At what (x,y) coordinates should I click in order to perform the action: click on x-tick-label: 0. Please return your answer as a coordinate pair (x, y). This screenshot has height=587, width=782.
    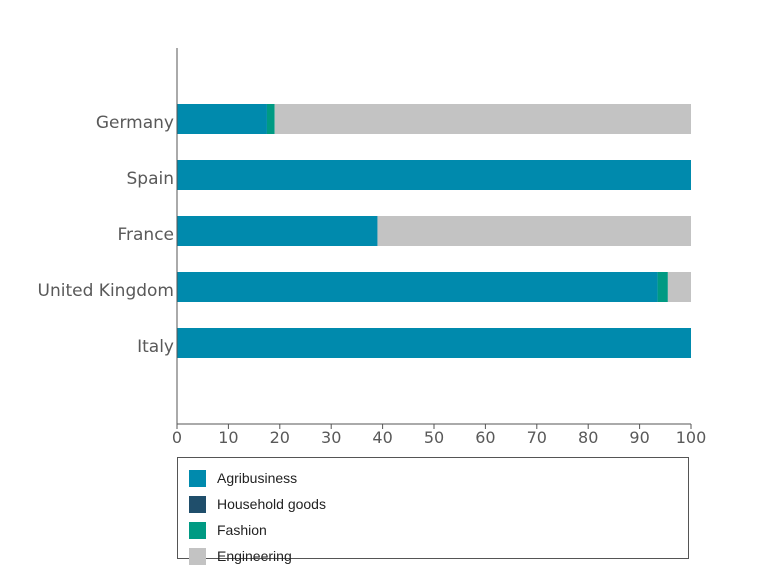
    Looking at the image, I should click on (177, 437).